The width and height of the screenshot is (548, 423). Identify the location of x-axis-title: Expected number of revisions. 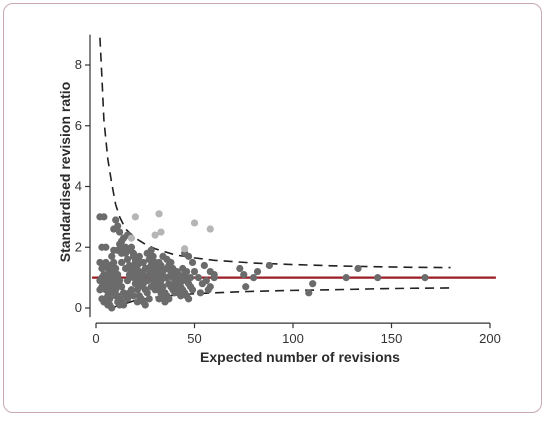
(300, 357).